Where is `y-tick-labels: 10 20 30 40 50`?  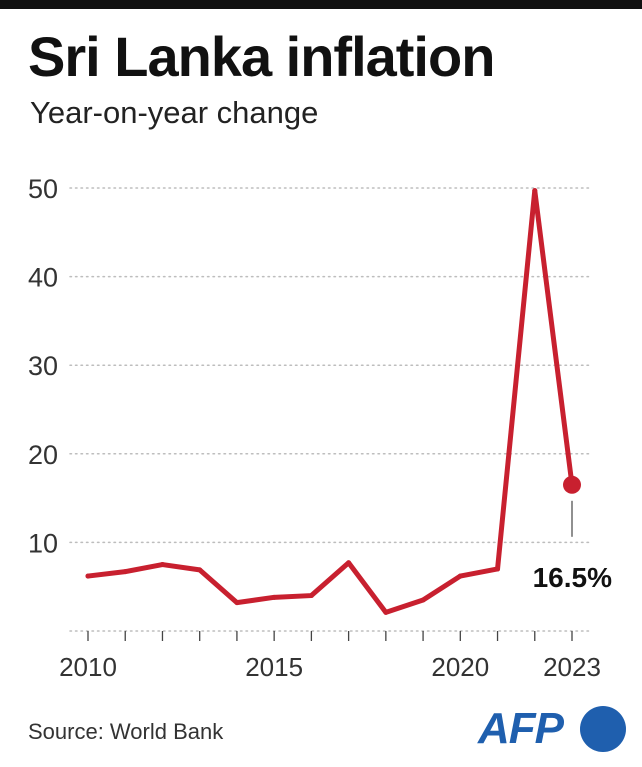 y-tick-labels: 10 20 30 40 50 is located at coordinates (43, 366).